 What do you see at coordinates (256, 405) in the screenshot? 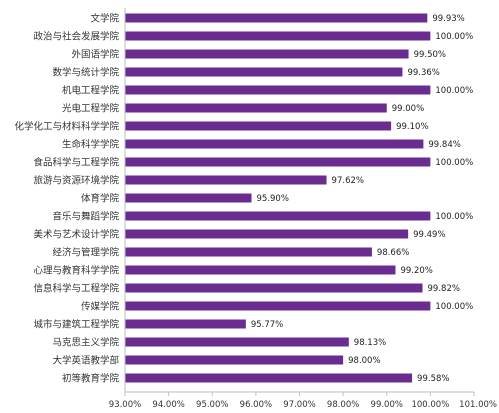
I see `x-tick-label: 96.00%` at bounding box center [256, 405].